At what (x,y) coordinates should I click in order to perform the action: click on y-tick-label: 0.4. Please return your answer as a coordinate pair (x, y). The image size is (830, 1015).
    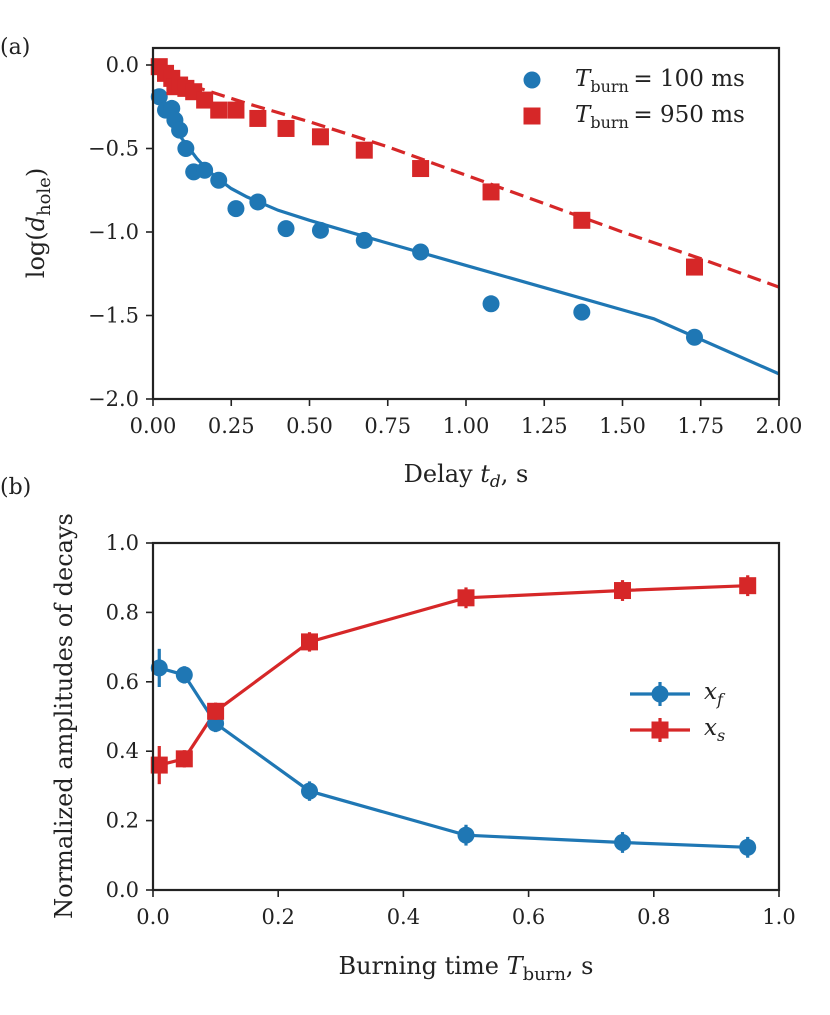
    Looking at the image, I should click on (122, 751).